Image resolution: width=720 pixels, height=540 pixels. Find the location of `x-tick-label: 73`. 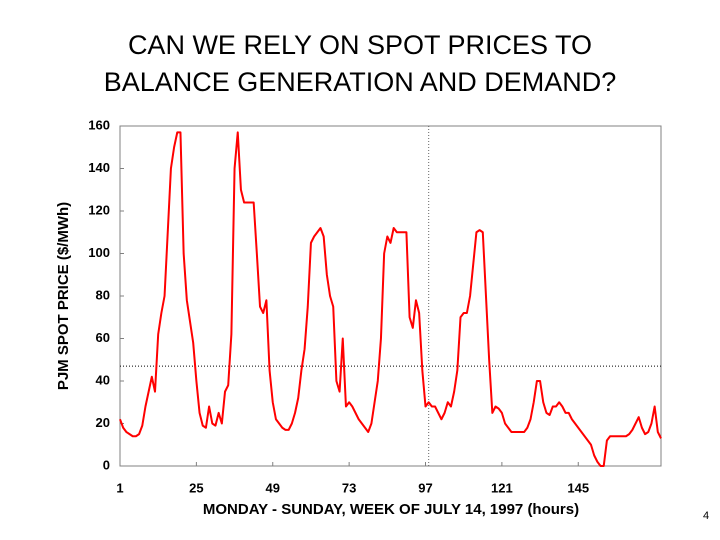

x-tick-label: 73 is located at coordinates (349, 487).